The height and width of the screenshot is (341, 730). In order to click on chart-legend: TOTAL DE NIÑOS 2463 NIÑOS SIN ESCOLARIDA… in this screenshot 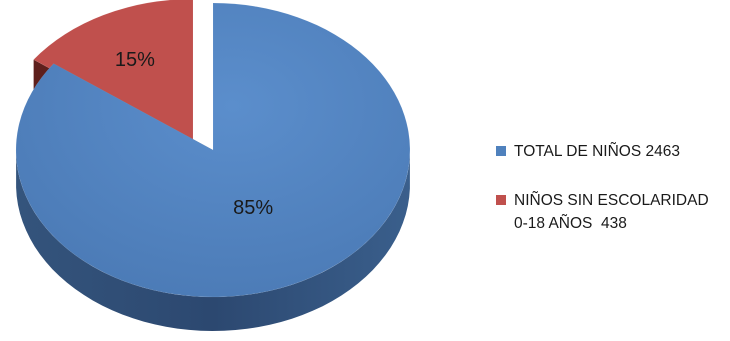, I will do `click(611, 187)`.